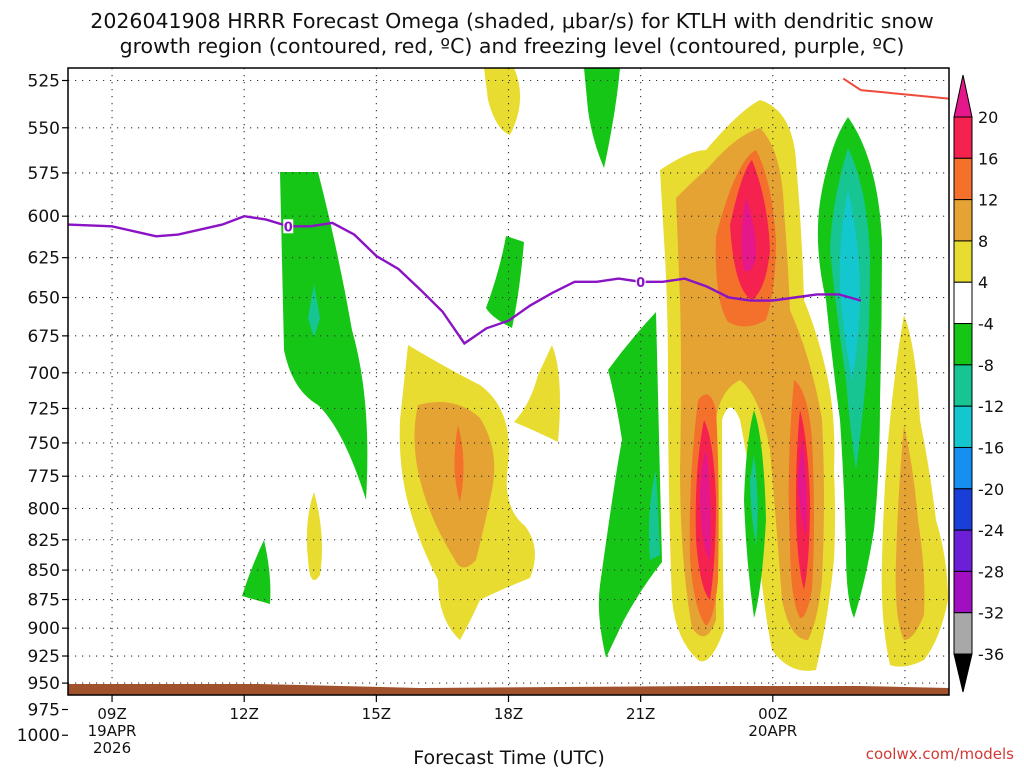 This screenshot has width=1024, height=768. I want to click on dendritic-growth-contour, so click(895, 88).